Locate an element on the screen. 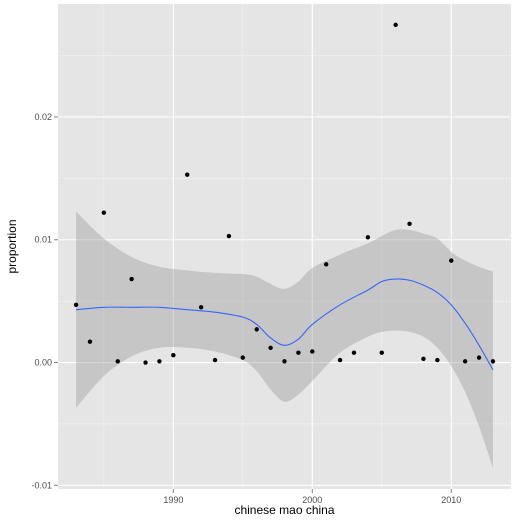 The height and width of the screenshot is (525, 525). y-tick-label: 0.00 is located at coordinates (43, 363).